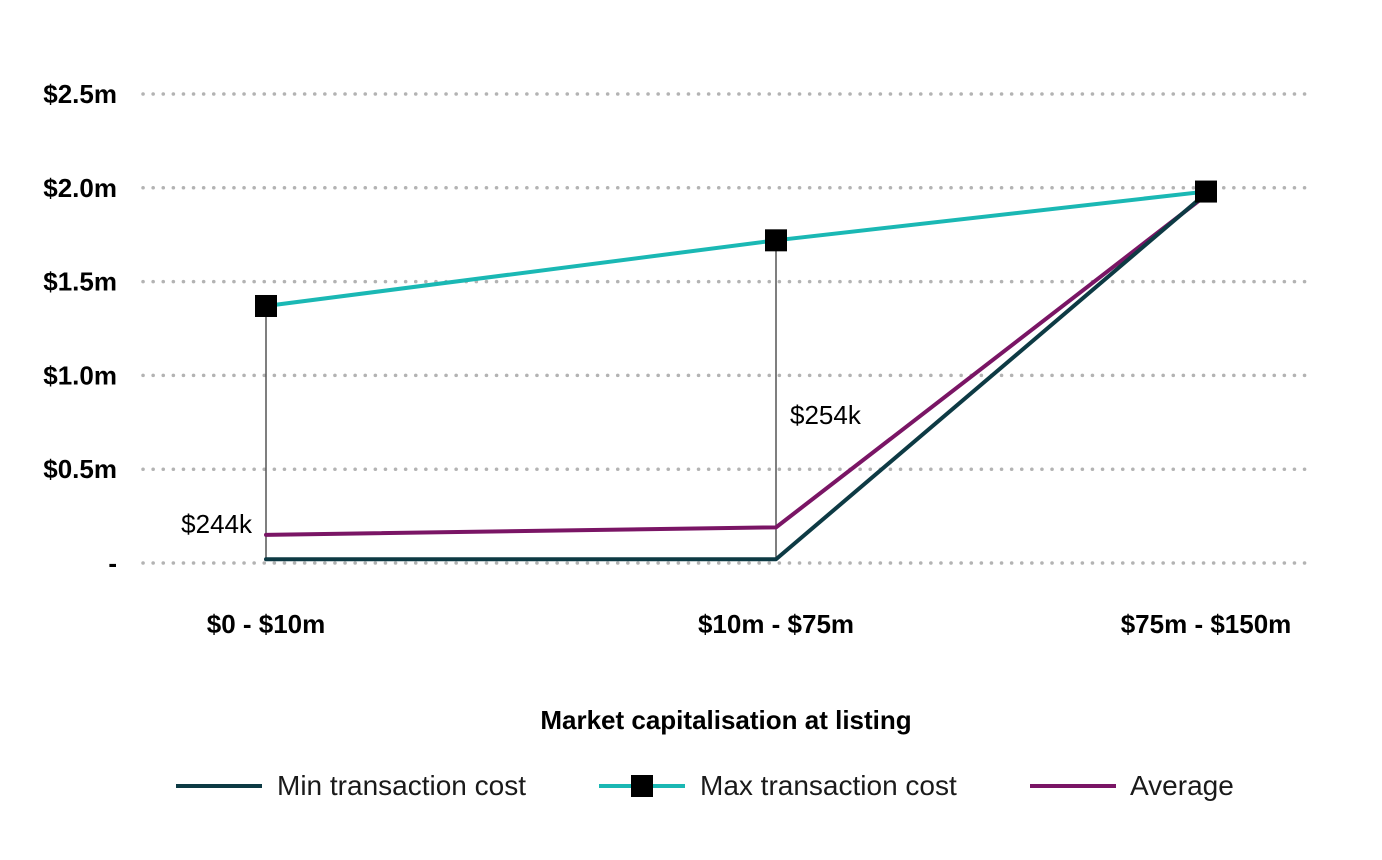  I want to click on data-annotations: $244k $254k, so click(521, 469).